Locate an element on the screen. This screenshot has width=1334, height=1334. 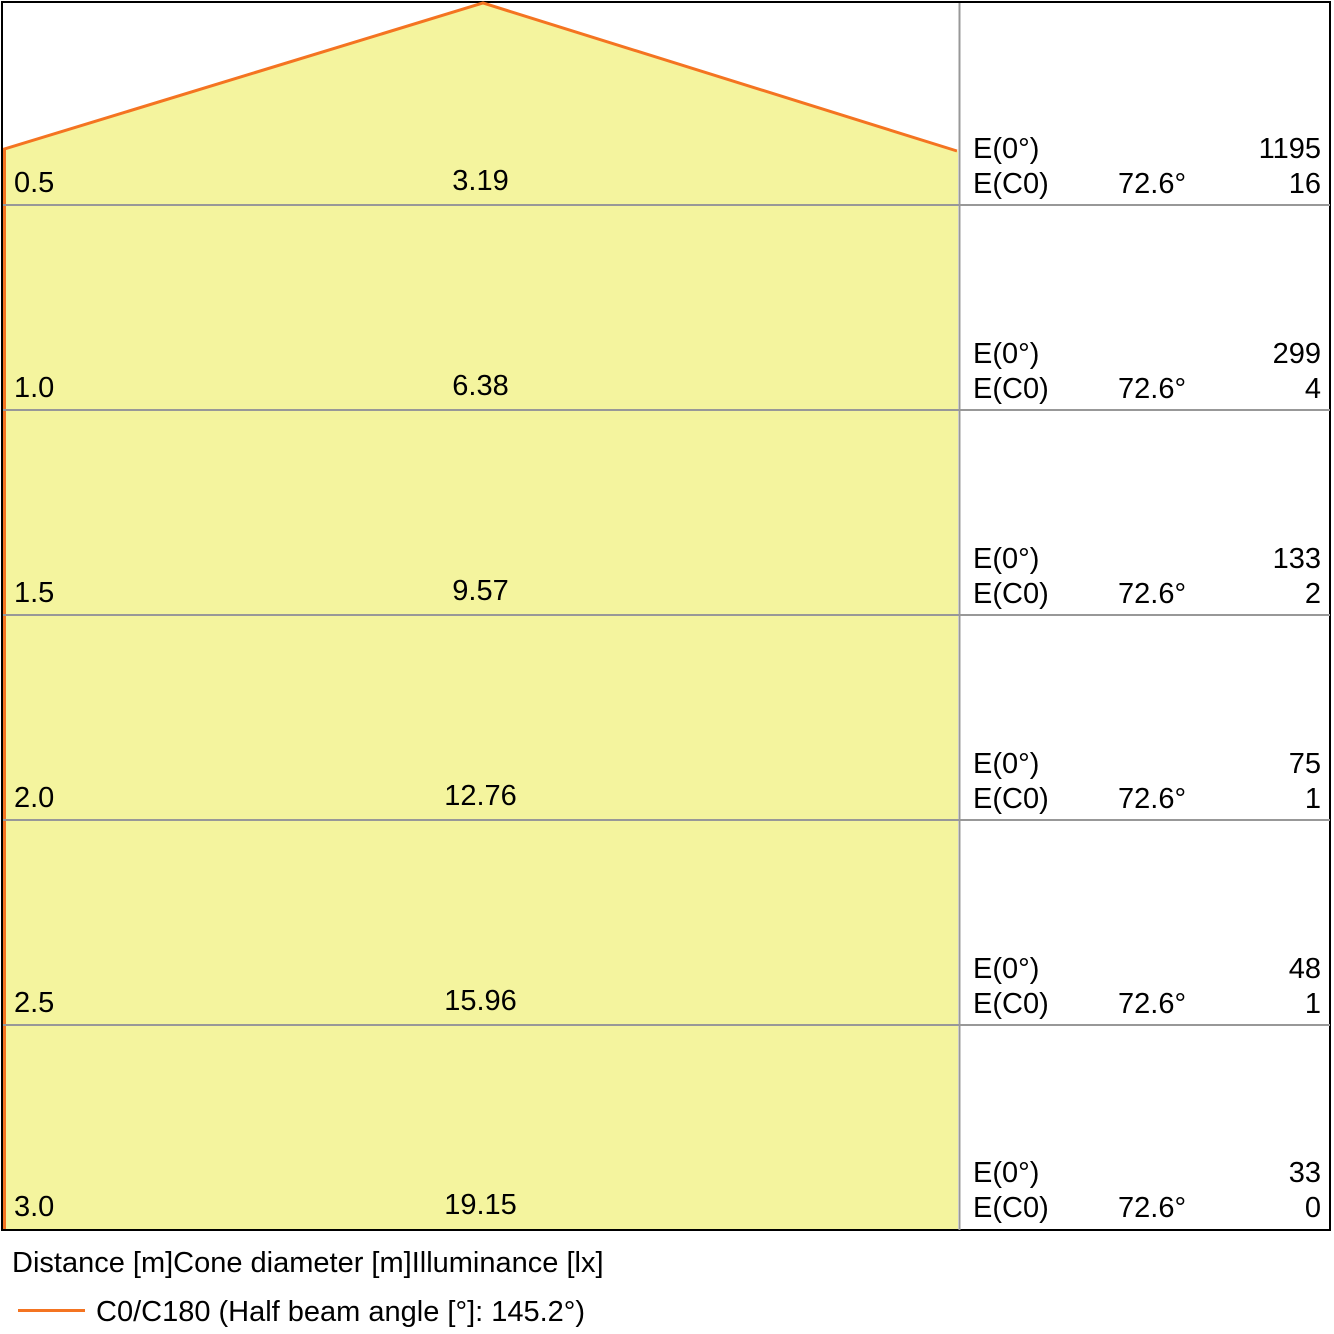
beam-line-swatch is located at coordinates (51, 1310).